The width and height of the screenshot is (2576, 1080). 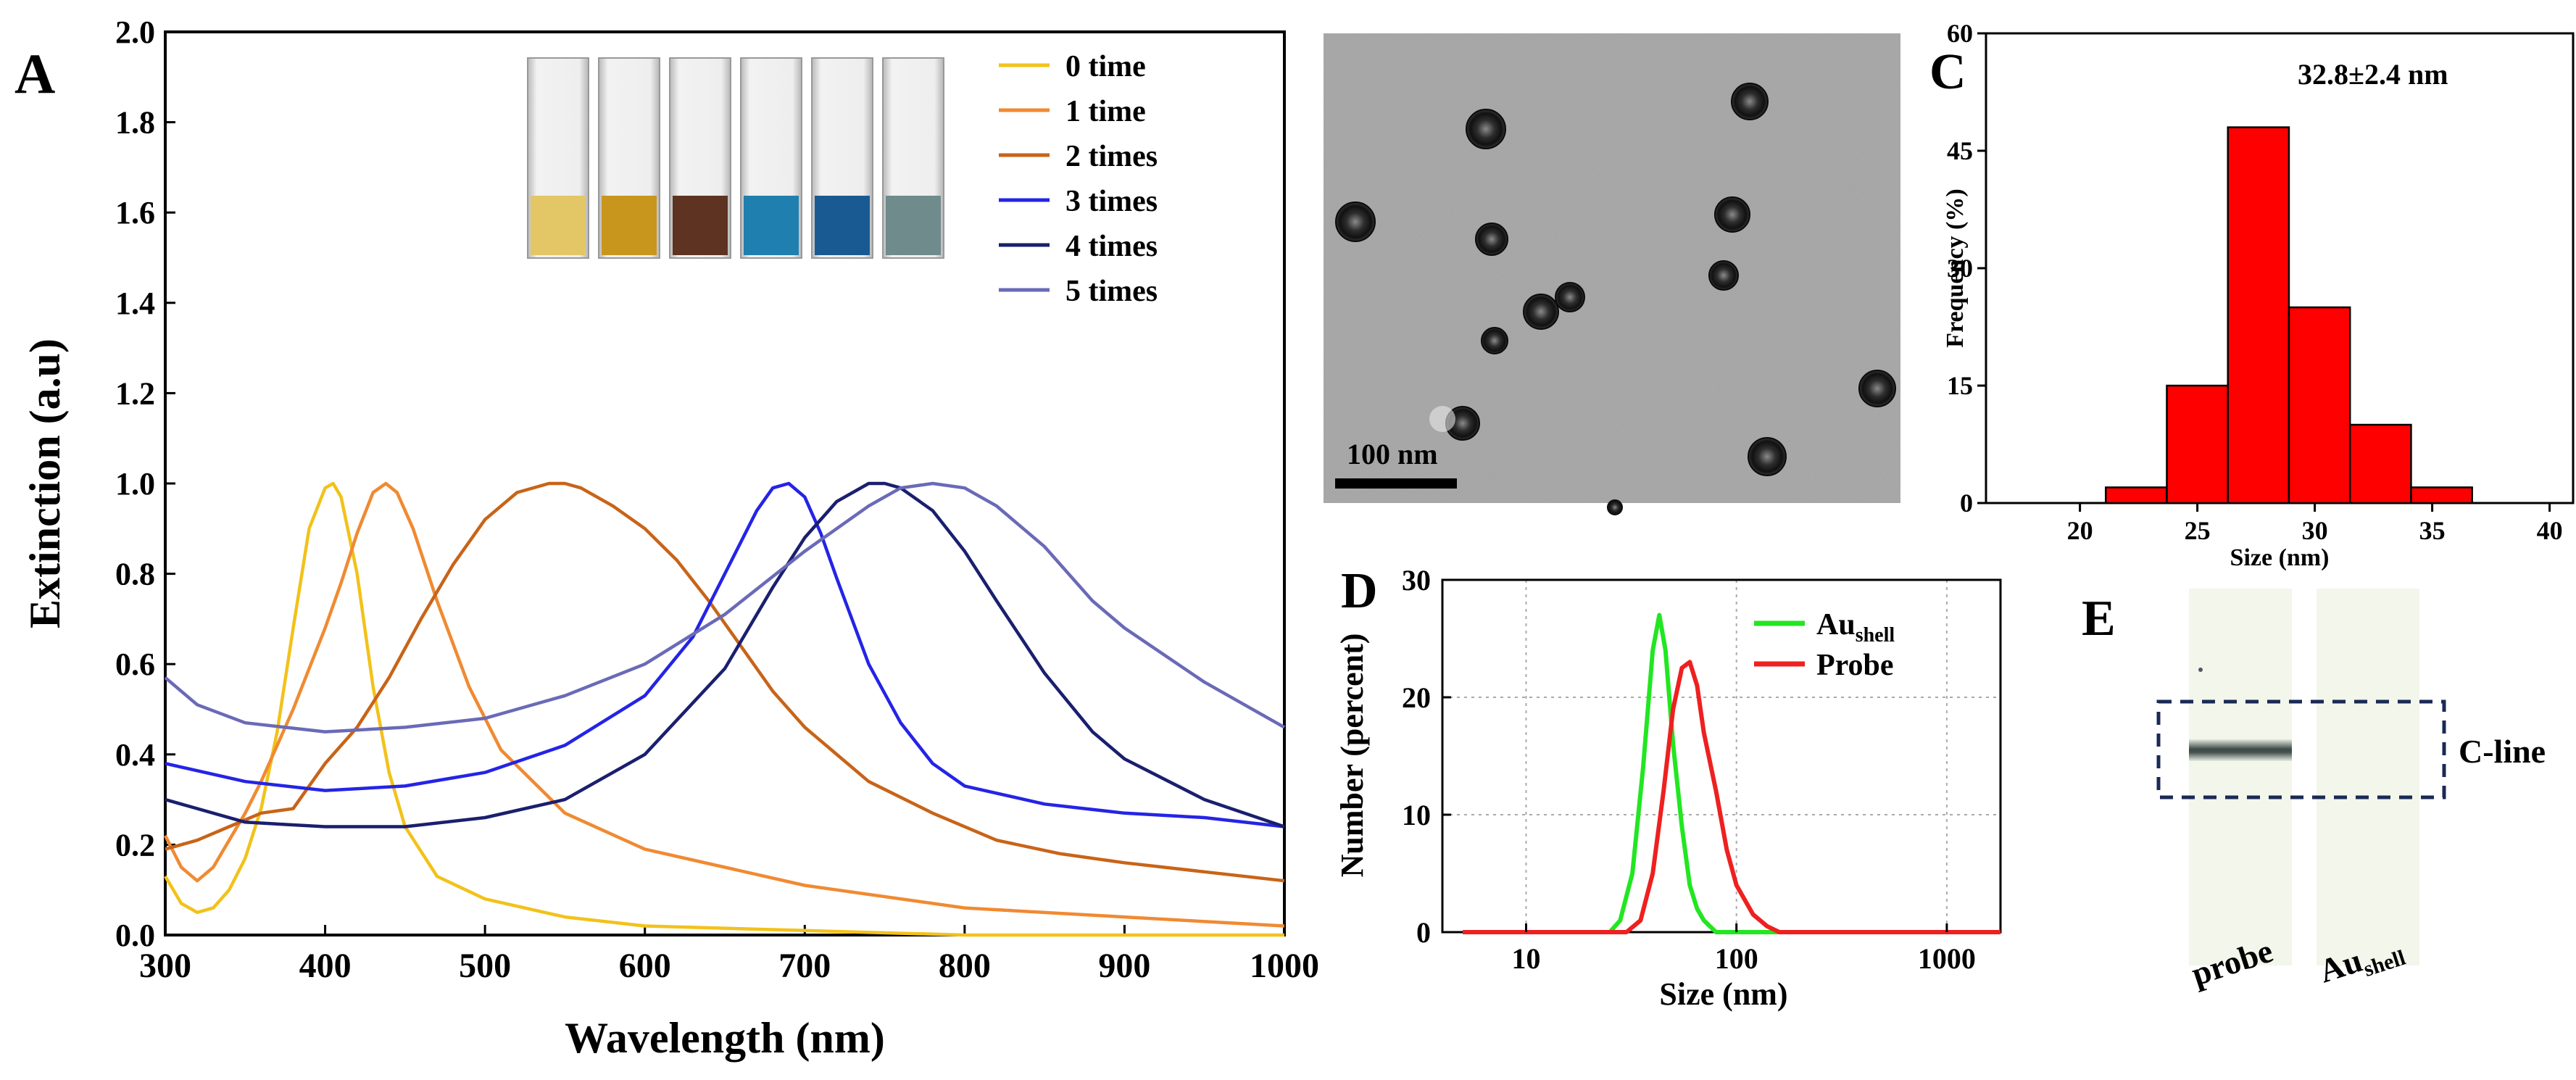 What do you see at coordinates (2301, 749) in the screenshot?
I see `c-line-box` at bounding box center [2301, 749].